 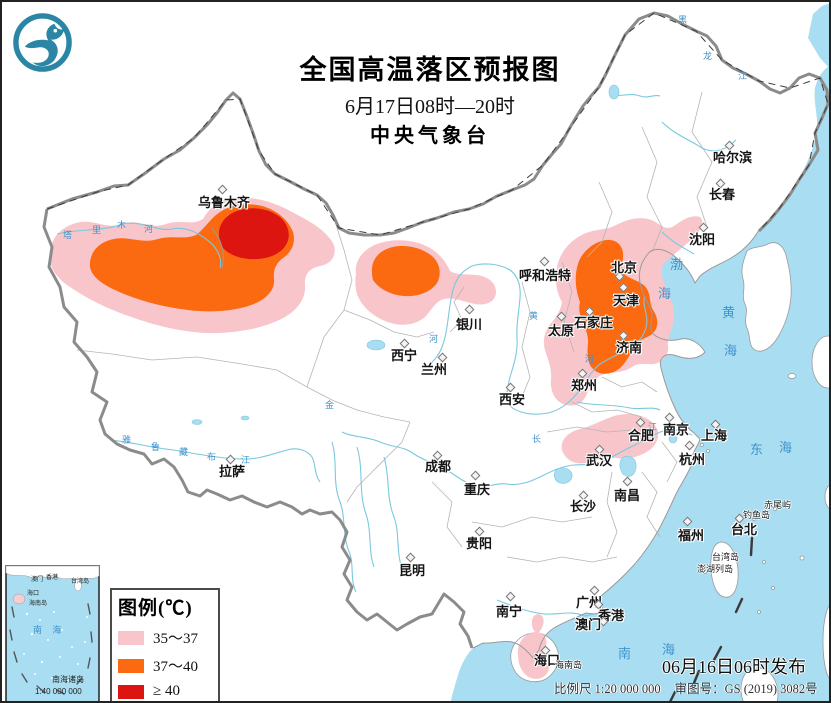 What do you see at coordinates (139, 245) in the screenshot?
I see `tarim-river` at bounding box center [139, 245].